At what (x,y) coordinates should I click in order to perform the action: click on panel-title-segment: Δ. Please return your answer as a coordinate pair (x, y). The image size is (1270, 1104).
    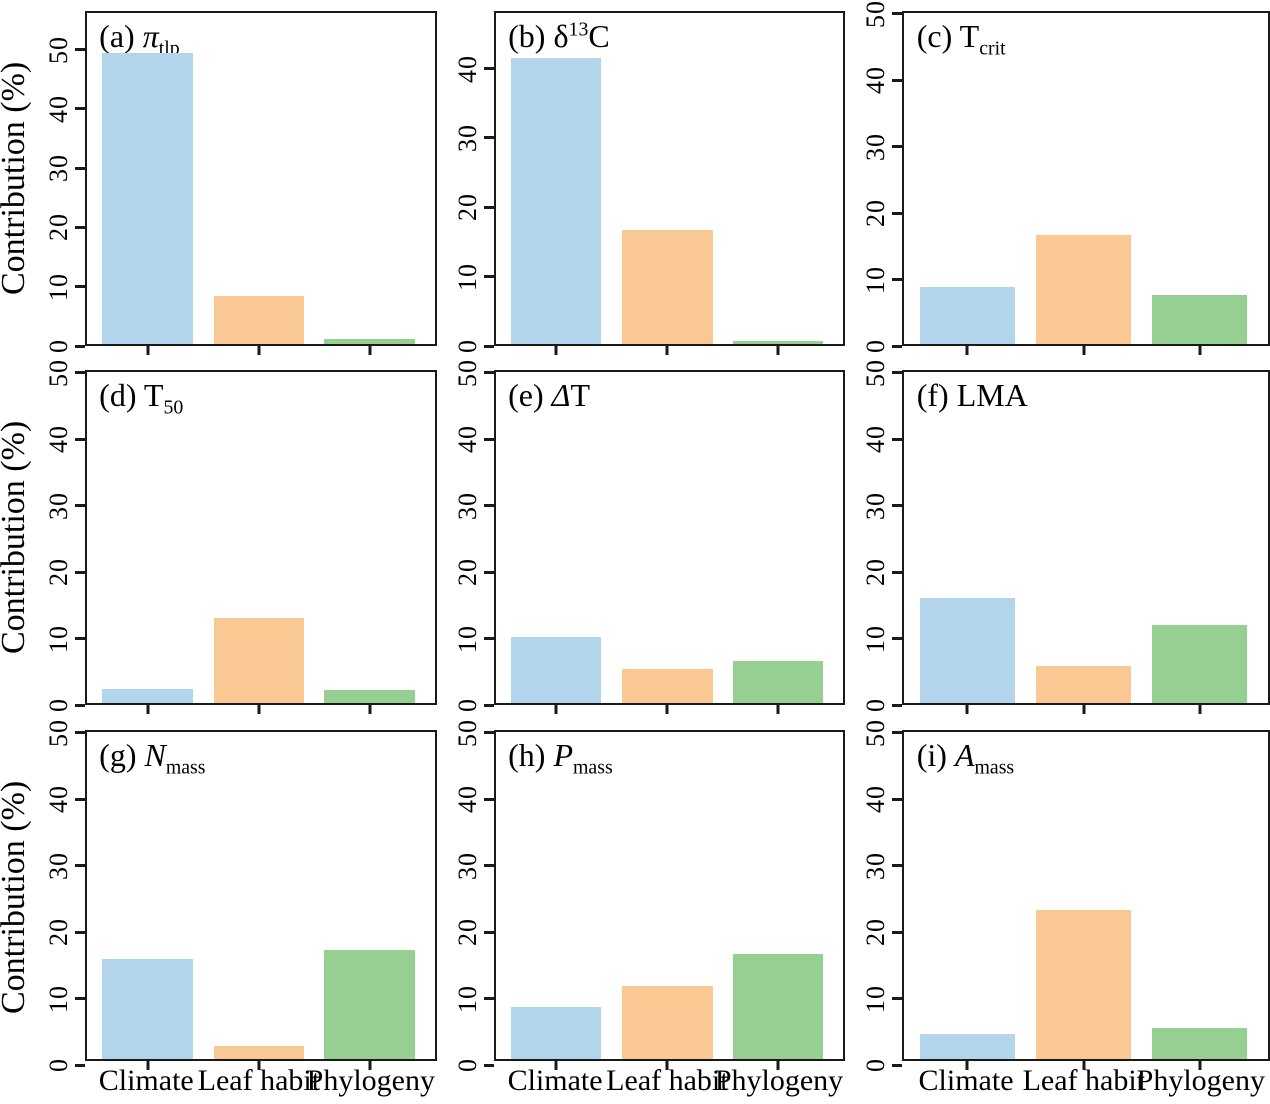
    Looking at the image, I should click on (561, 395).